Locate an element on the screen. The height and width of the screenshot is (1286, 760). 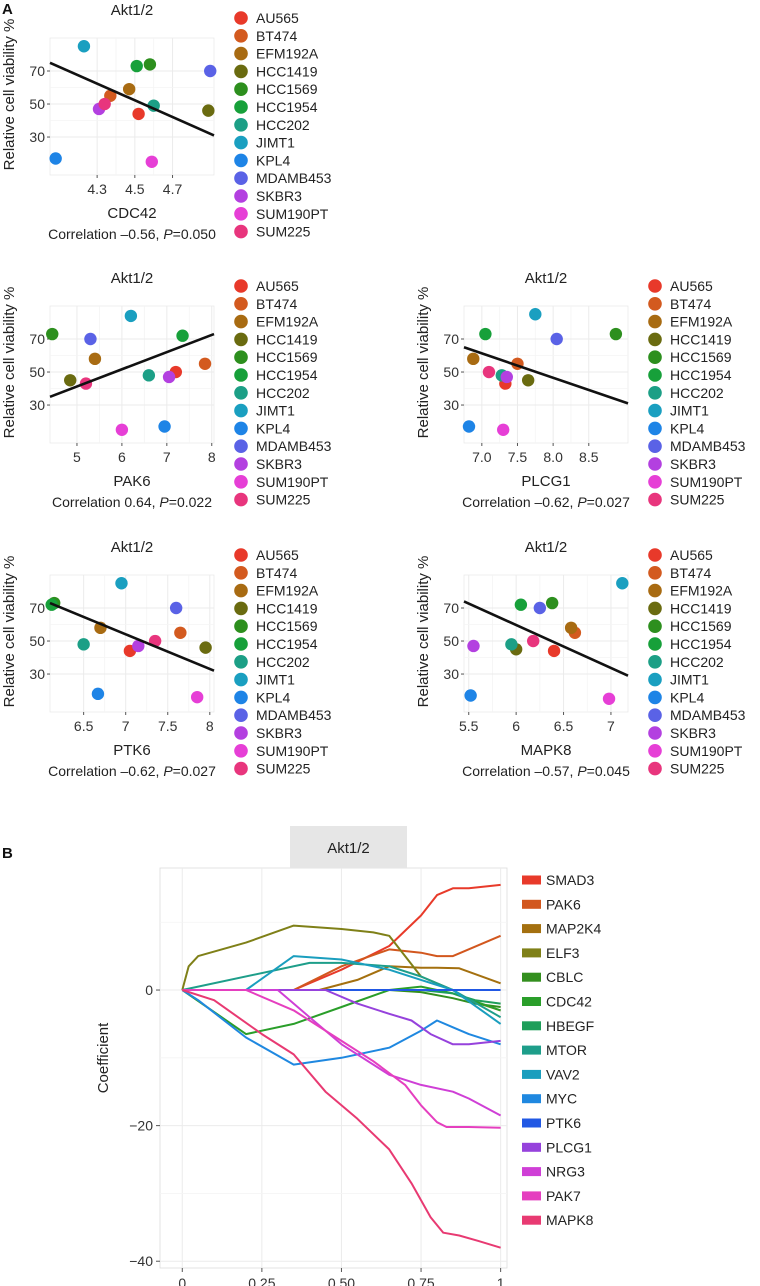
legend-label-smad3: SMAD3 is located at coordinates (570, 880).